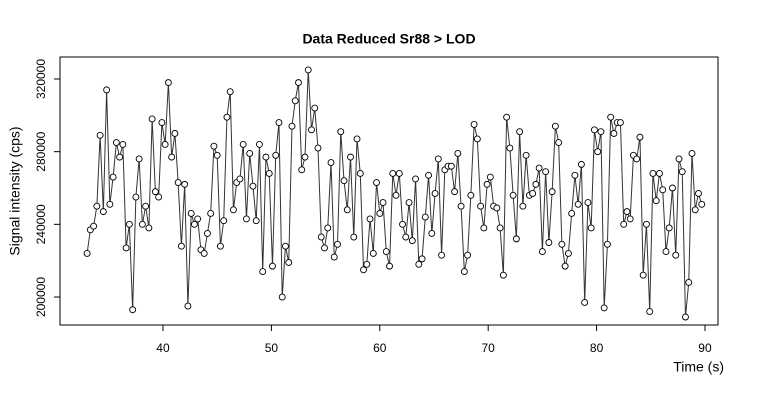 The width and height of the screenshot is (760, 400). I want to click on x-tick-label: 60, so click(380, 348).